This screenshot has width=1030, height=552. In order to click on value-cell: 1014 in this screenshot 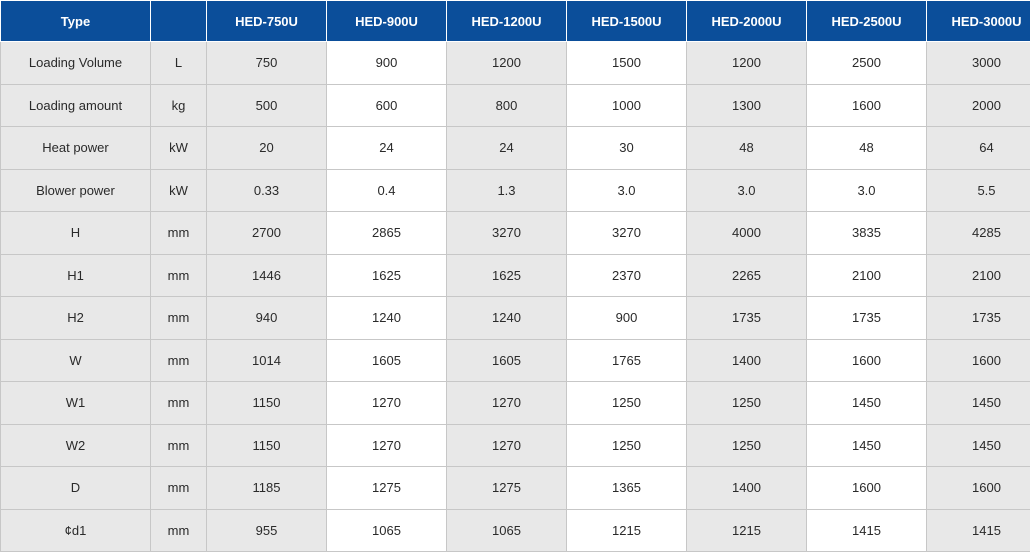, I will do `click(266, 360)`.